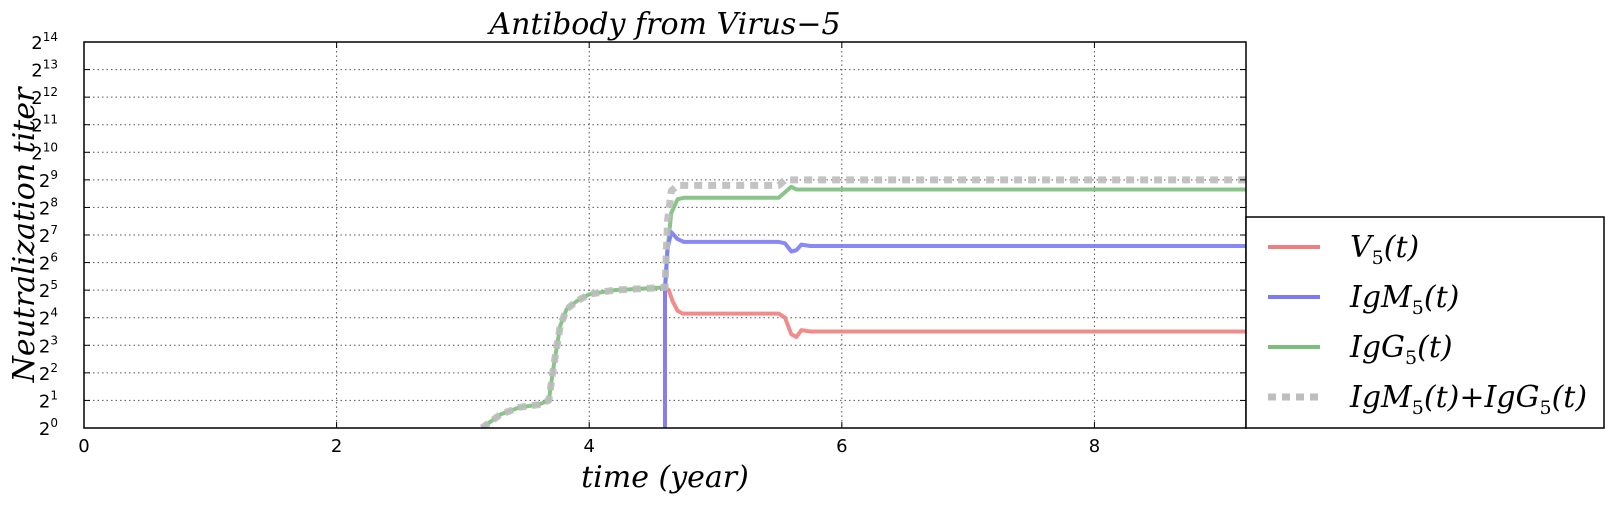  I want to click on series-line, so click(954, 356).